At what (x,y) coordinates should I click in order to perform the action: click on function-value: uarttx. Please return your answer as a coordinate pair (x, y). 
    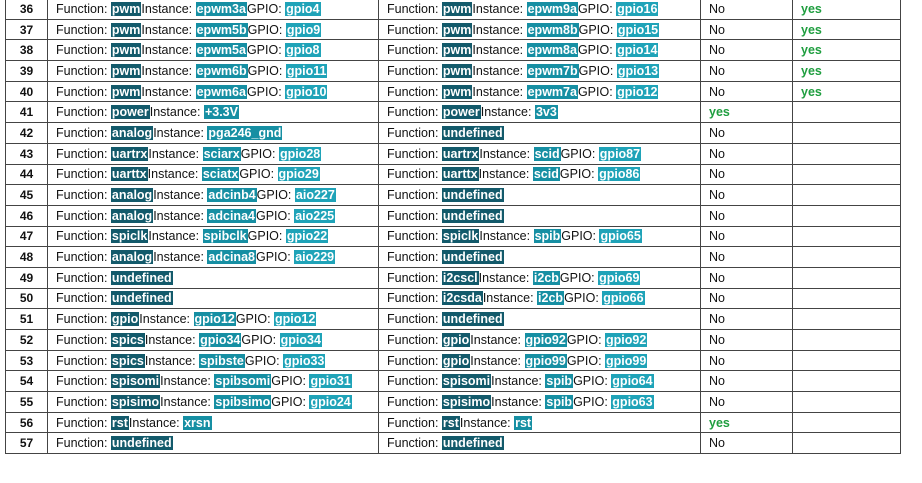
    Looking at the image, I should click on (129, 174).